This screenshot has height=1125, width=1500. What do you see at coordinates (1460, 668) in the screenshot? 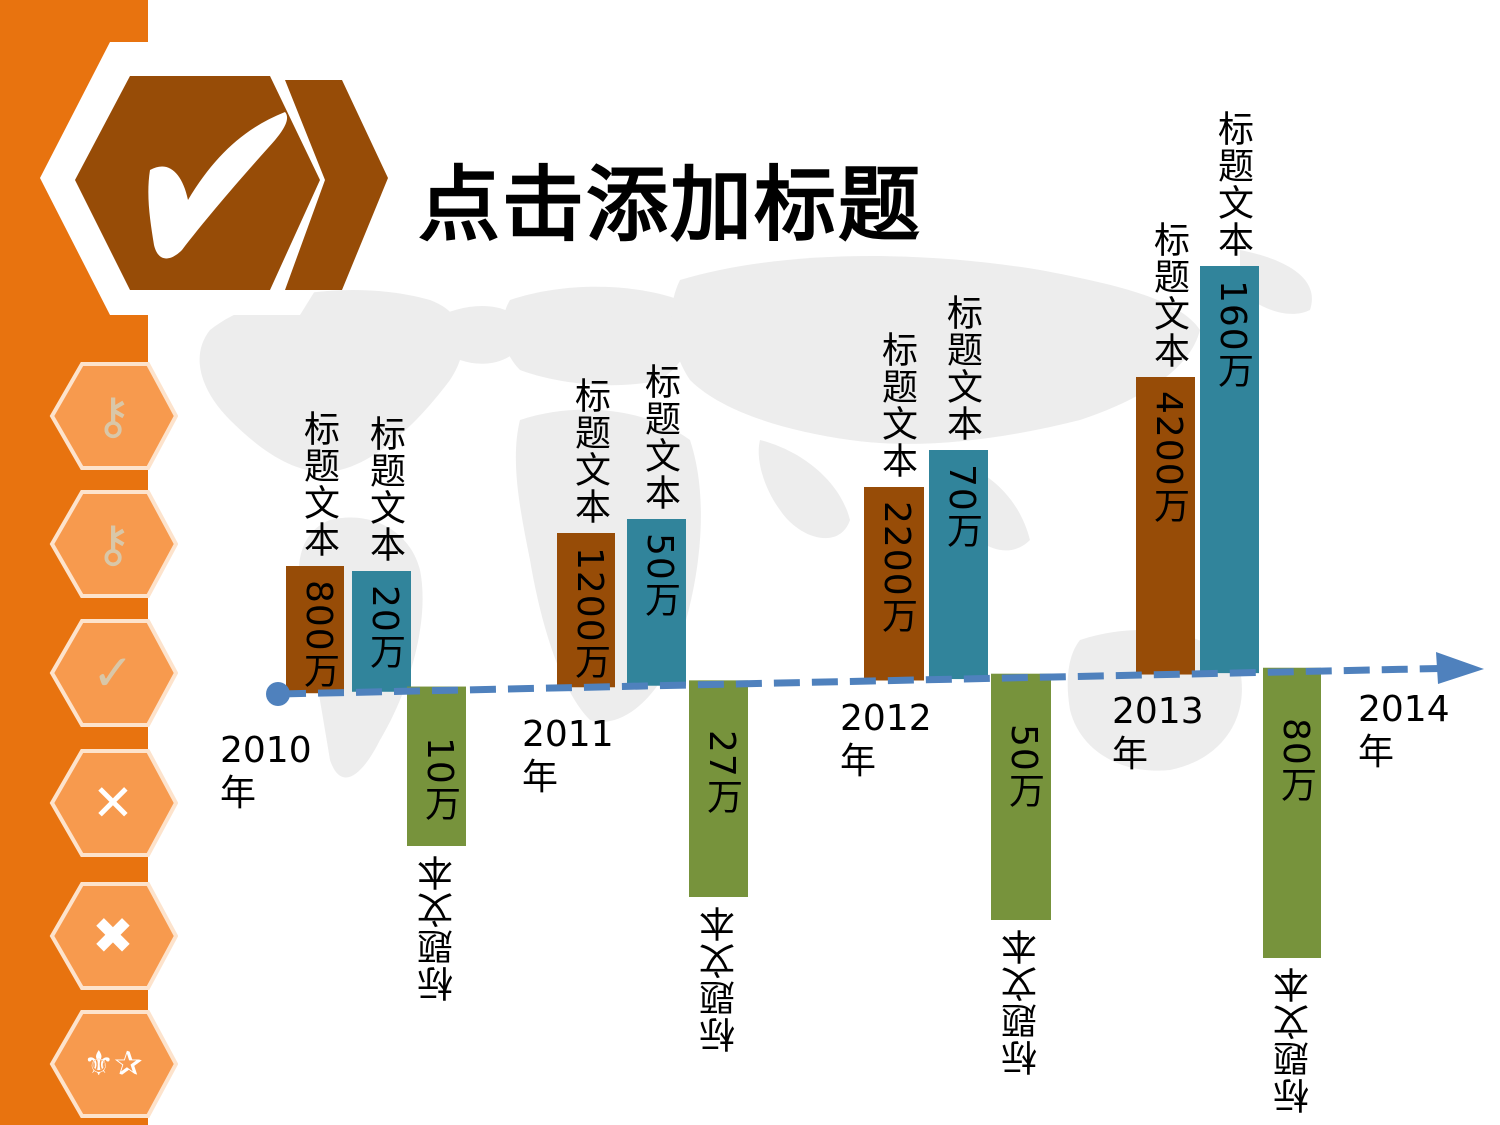
I see `axis-arrowhead` at bounding box center [1460, 668].